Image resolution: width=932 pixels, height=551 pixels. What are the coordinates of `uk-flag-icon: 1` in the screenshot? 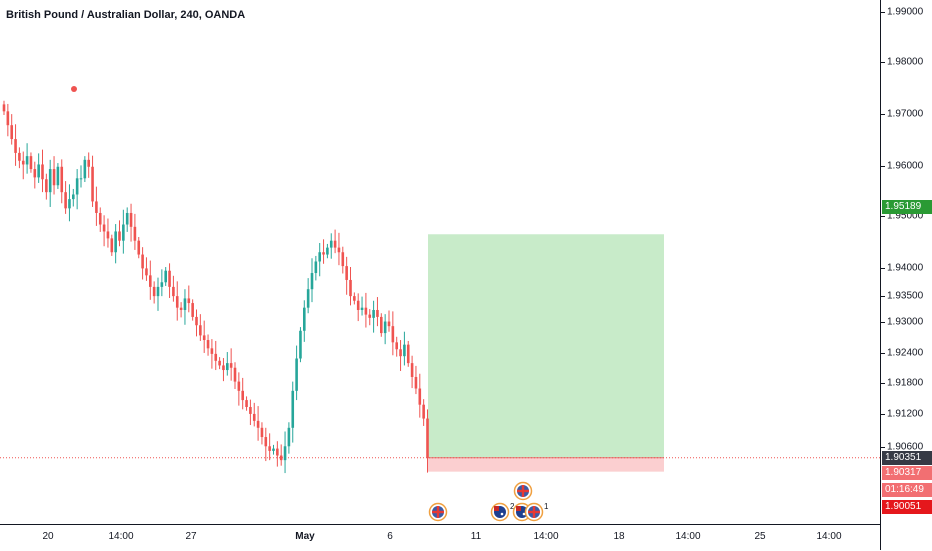 It's located at (537, 512).